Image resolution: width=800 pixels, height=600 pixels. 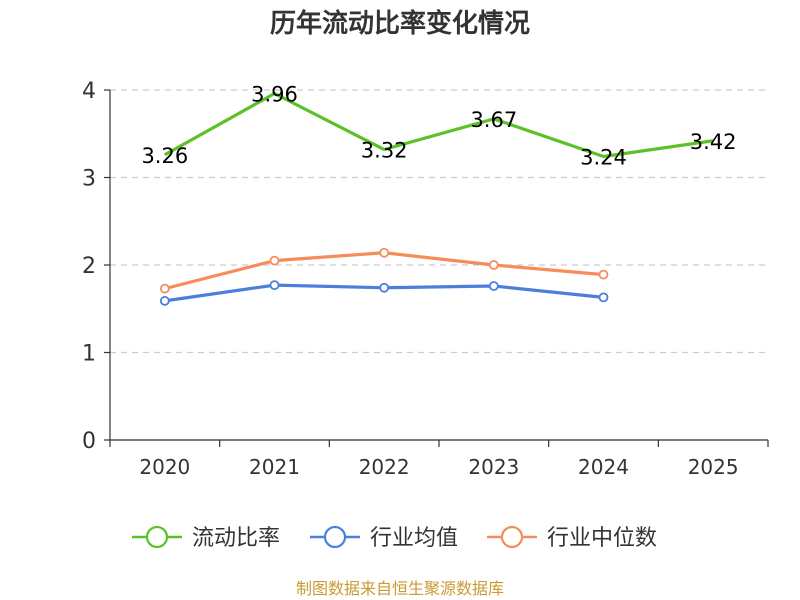 I want to click on legend-item-0: 流动比率, so click(x=206, y=538).